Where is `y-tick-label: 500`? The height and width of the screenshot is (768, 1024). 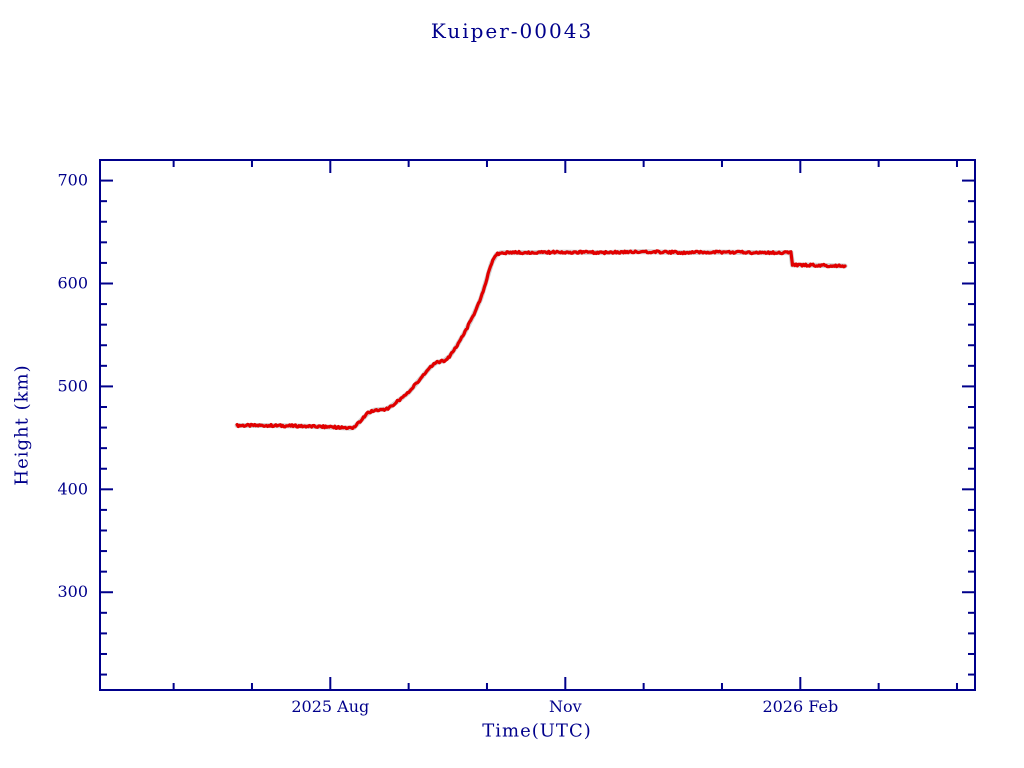
y-tick-label: 500 is located at coordinates (72, 385).